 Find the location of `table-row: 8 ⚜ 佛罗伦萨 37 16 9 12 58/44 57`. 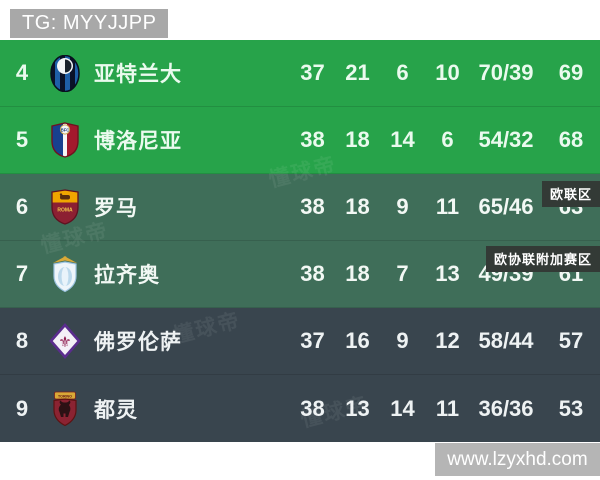

table-row: 8 ⚜ 佛罗伦萨 37 16 9 12 58/44 57 is located at coordinates (300, 341).